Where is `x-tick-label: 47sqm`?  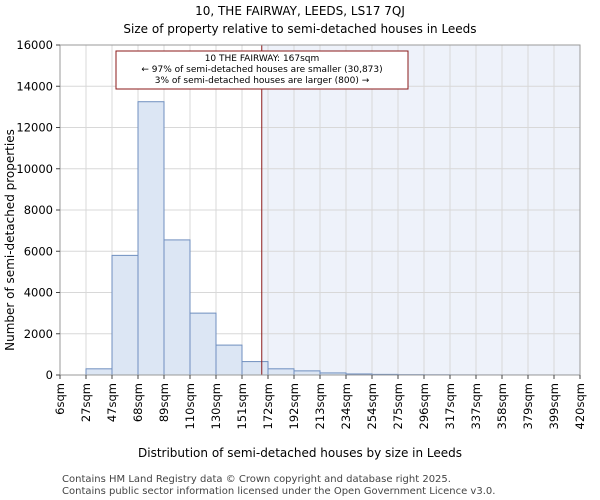
x-tick-label: 47sqm is located at coordinates (112, 402).